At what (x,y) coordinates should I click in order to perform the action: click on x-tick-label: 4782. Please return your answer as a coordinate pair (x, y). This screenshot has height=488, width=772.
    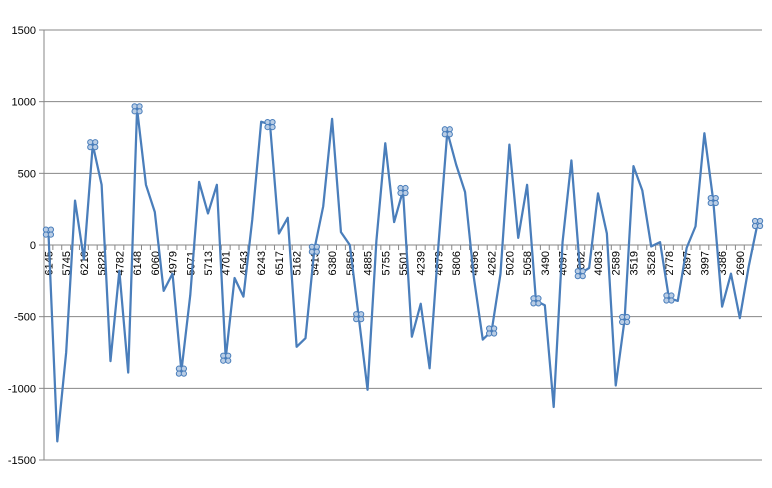
    Looking at the image, I should click on (120, 263).